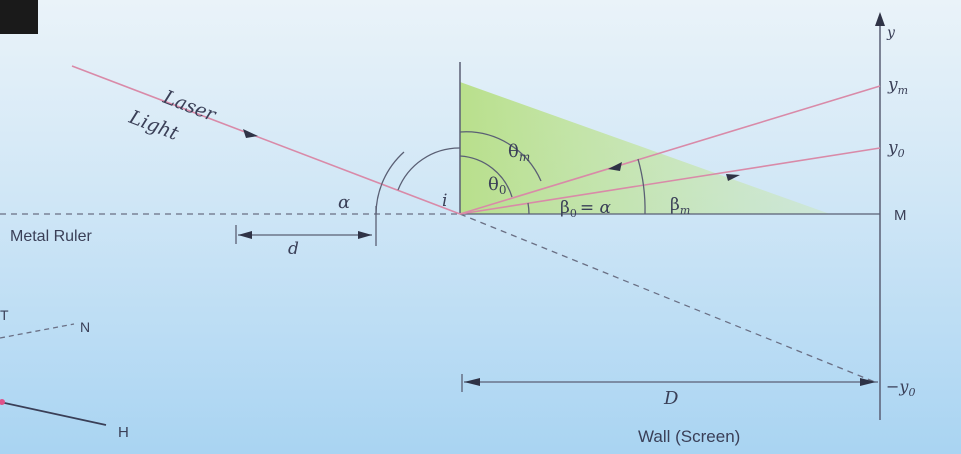 The width and height of the screenshot is (961, 454). I want to click on N-label: N, so click(85, 327).